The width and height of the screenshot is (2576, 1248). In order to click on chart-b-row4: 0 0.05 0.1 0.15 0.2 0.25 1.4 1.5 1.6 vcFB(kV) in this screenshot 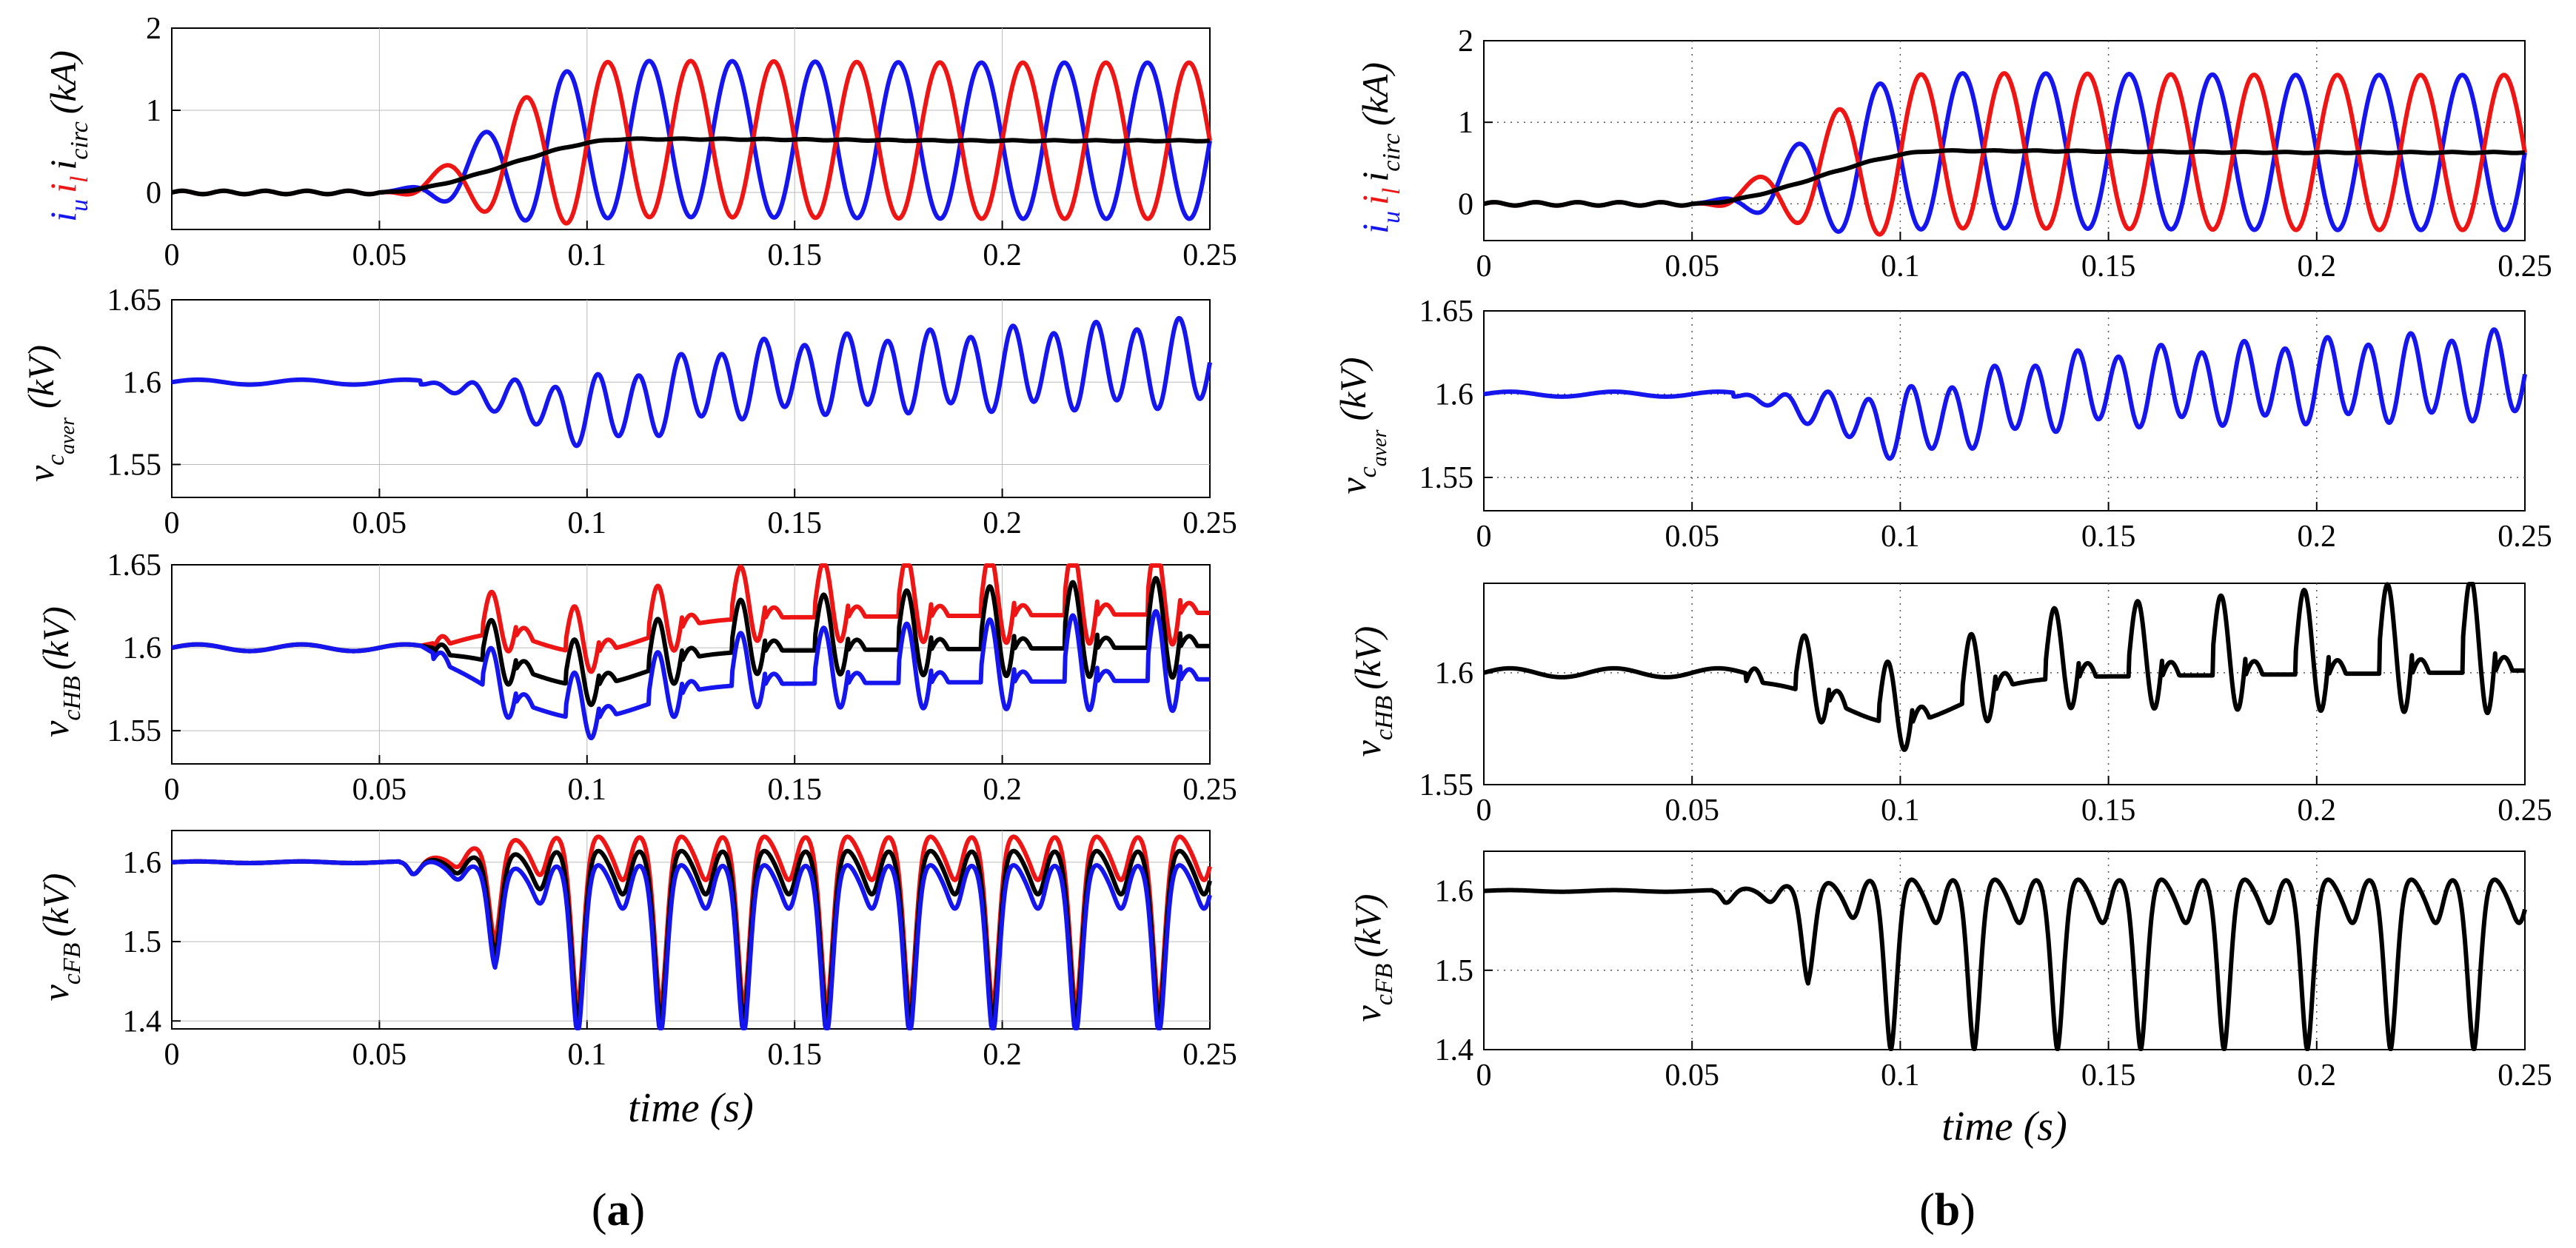, I will do `click(1949, 972)`.